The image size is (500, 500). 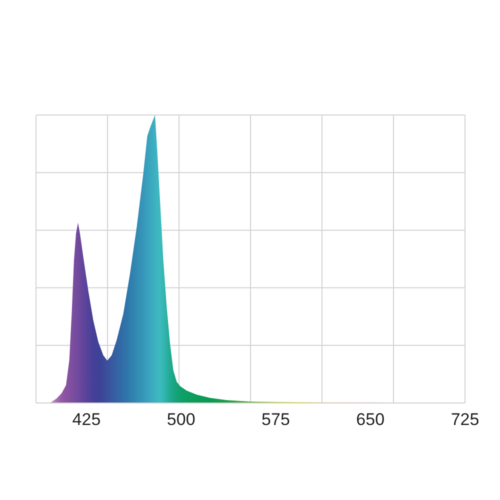 I want to click on x-tick-label: 650, so click(x=370, y=420).